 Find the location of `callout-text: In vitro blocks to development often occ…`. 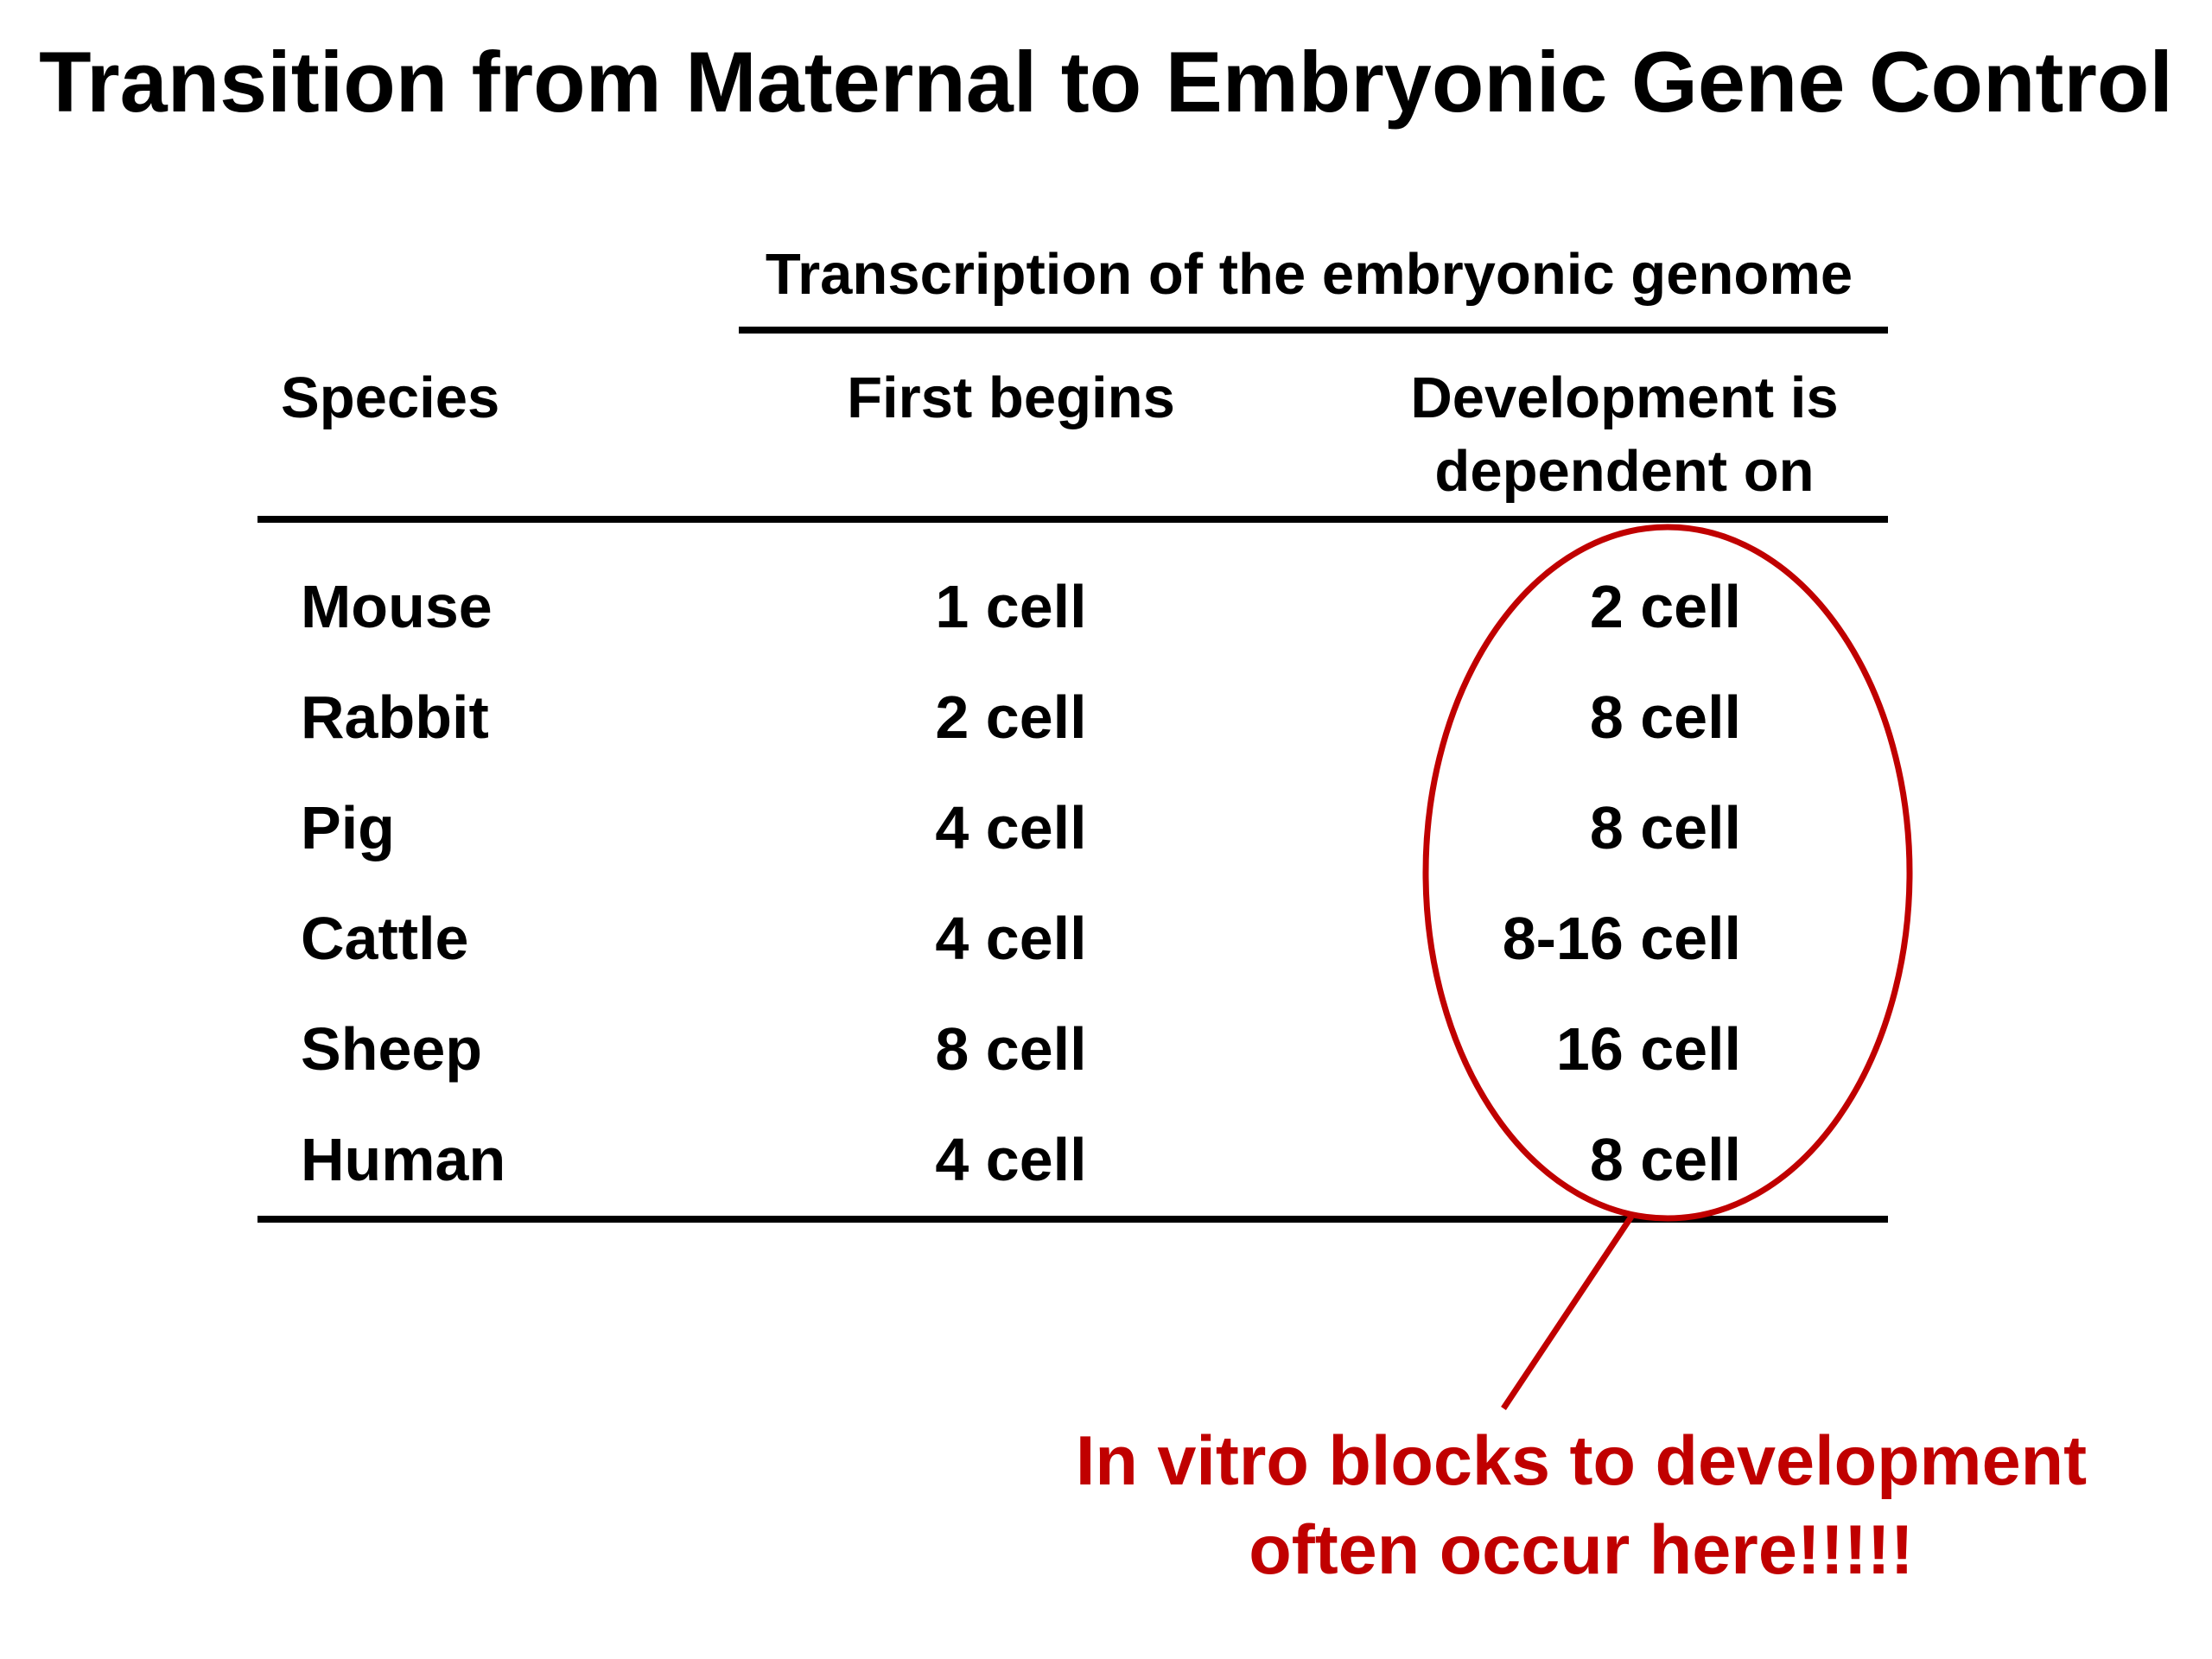

callout-text: In vitro blocks to development often occ… is located at coordinates (1559, 1506).